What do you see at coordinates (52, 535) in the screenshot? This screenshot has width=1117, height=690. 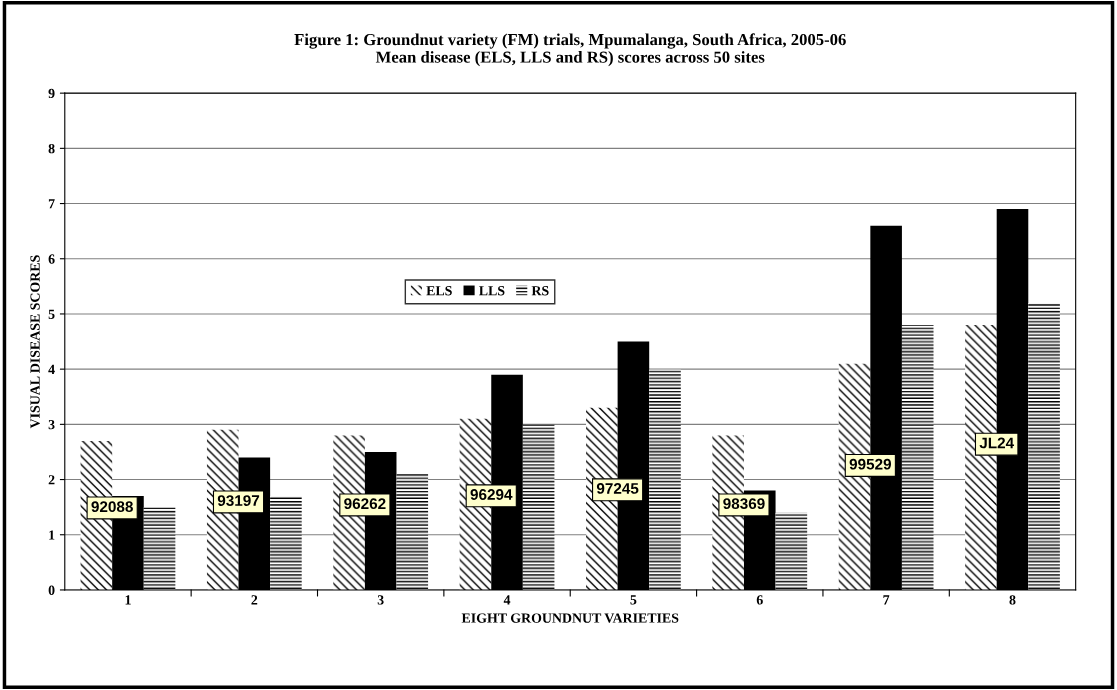 I see `y-tick-label: 1` at bounding box center [52, 535].